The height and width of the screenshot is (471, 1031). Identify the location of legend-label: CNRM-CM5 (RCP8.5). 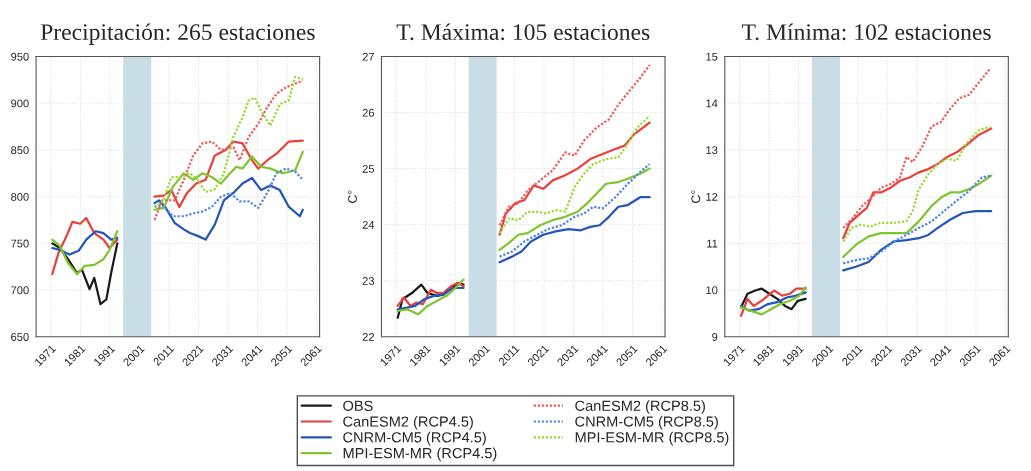
(646, 423).